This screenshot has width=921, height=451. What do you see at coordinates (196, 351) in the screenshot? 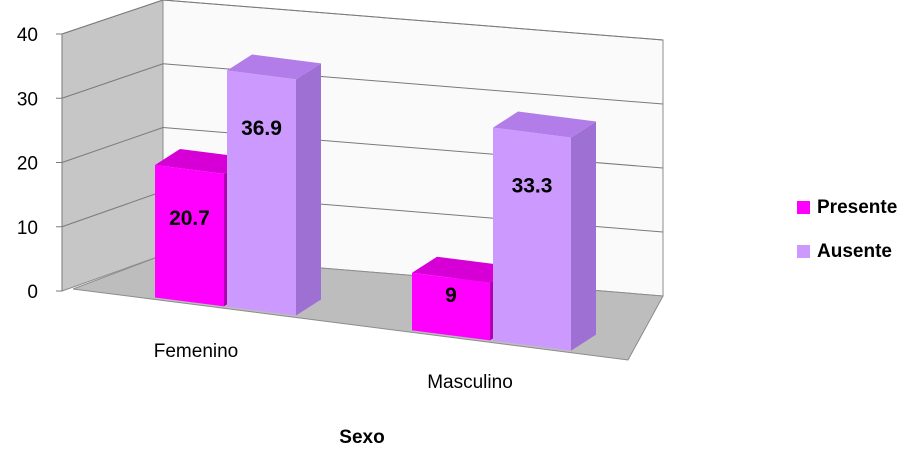
I see `x-tick-label: Femenino` at bounding box center [196, 351].